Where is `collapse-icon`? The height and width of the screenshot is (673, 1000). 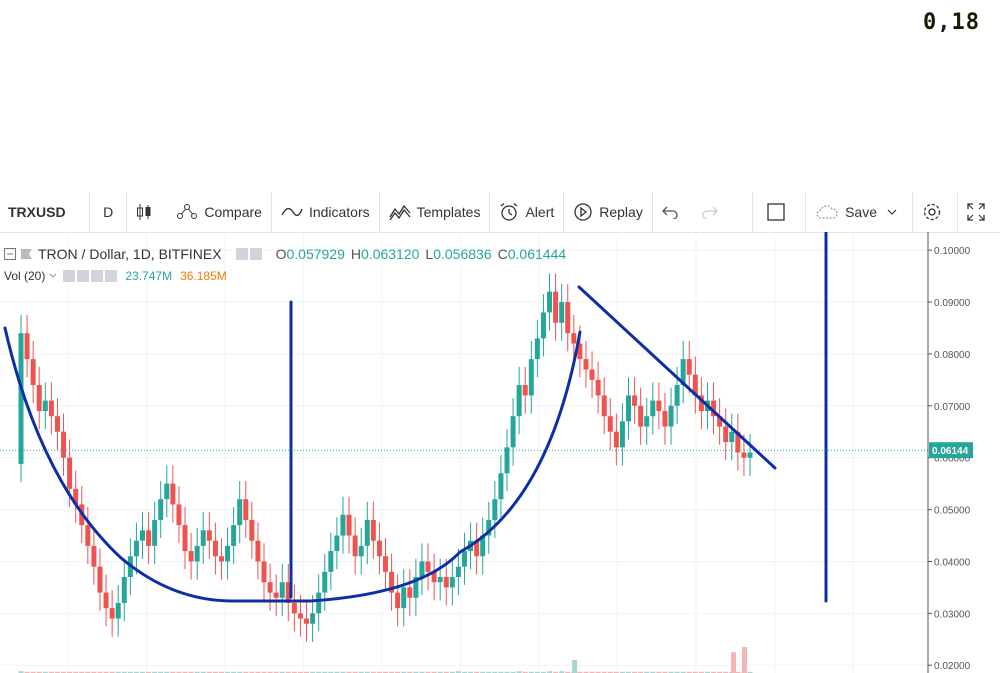
collapse-icon is located at coordinates (10, 254).